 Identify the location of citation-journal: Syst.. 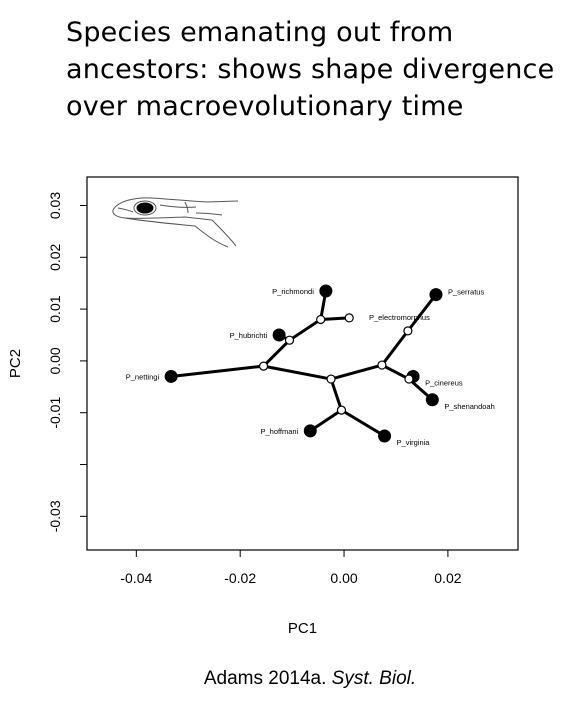
(352, 678).